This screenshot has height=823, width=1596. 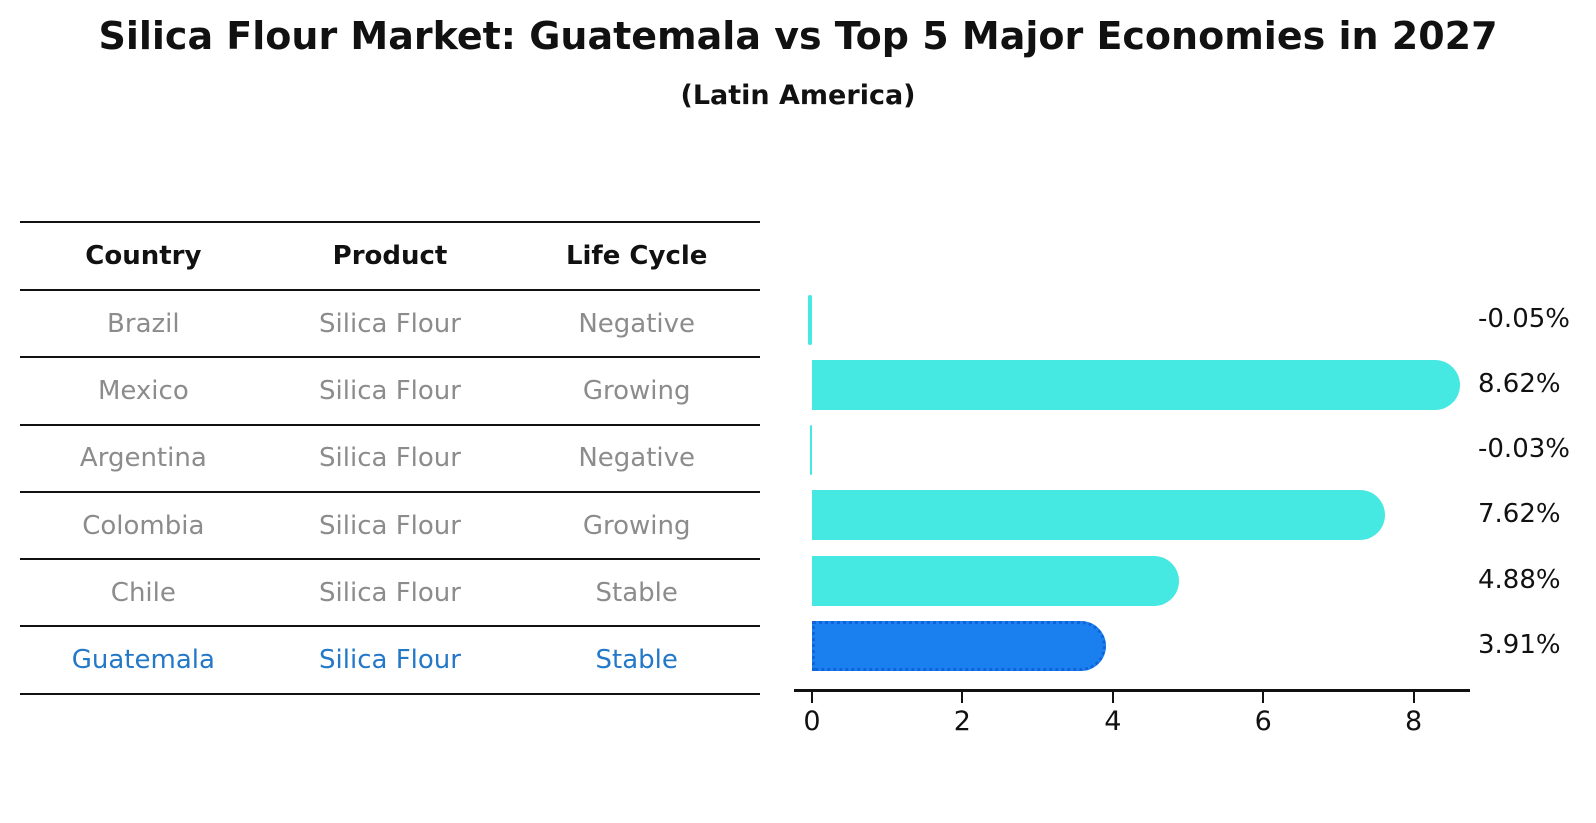 I want to click on table-row: Guatemala Silica Flour Stable, so click(x=390, y=661).